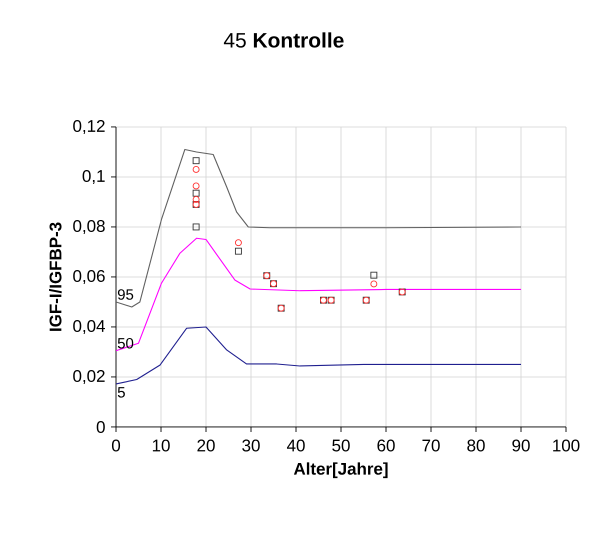 The width and height of the screenshot is (591, 544). I want to click on y-axis-title: IGF-I/IGFBP-3, so click(55, 276).